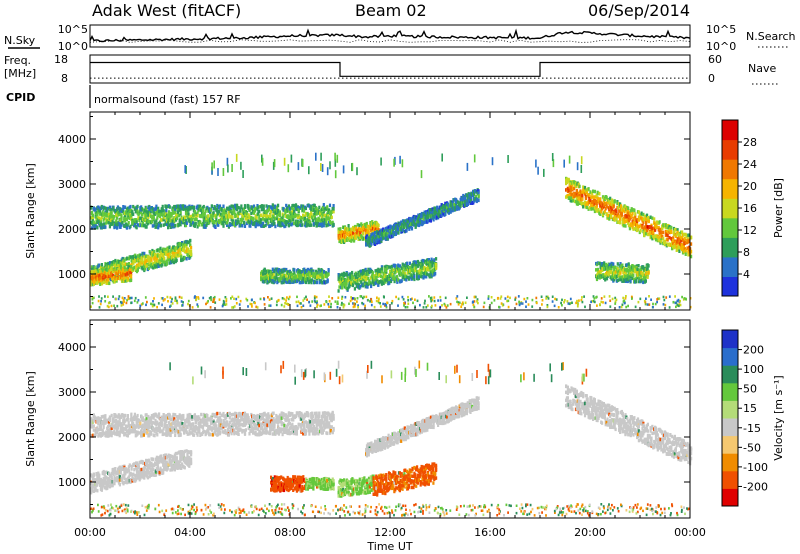 The image size is (800, 554). Describe the element at coordinates (721, 29) in the screenshot. I see `noise-right-tick-top: 10^5` at that location.